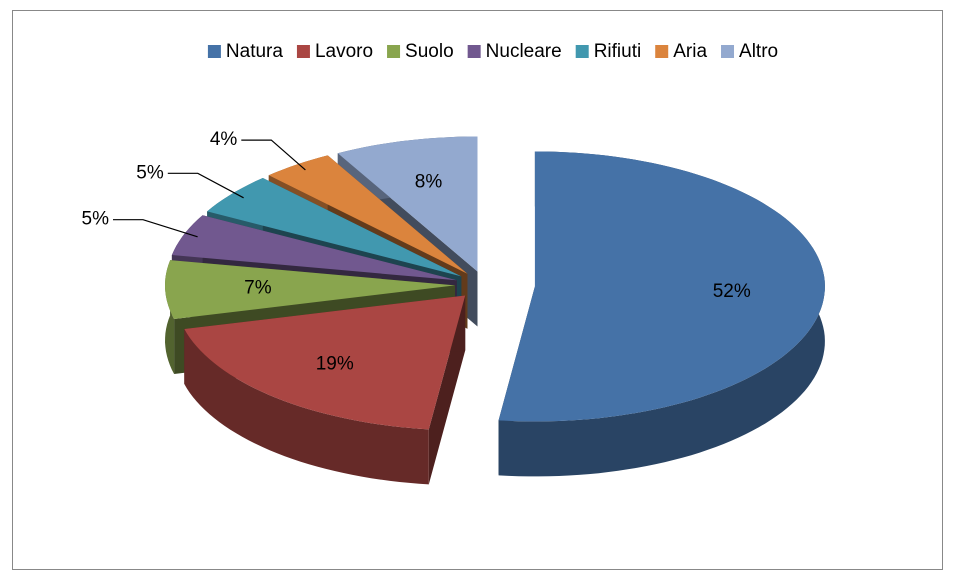  I want to click on data-label: 8%, so click(429, 182).